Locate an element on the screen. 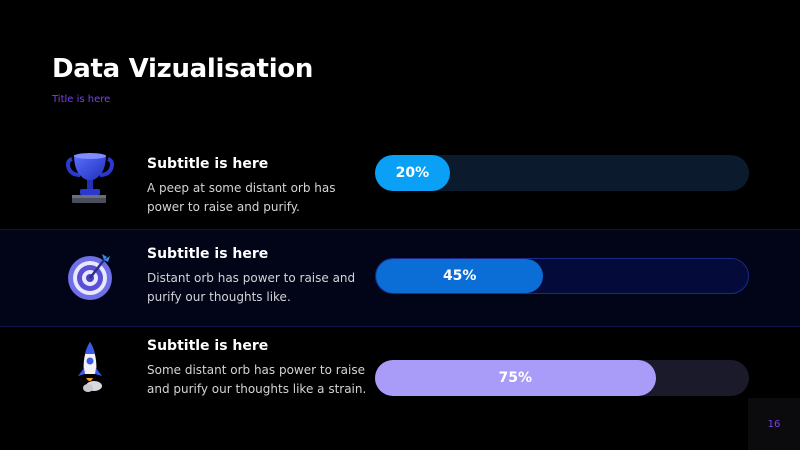 This screenshot has width=800, height=450. page-number: 16 is located at coordinates (774, 424).